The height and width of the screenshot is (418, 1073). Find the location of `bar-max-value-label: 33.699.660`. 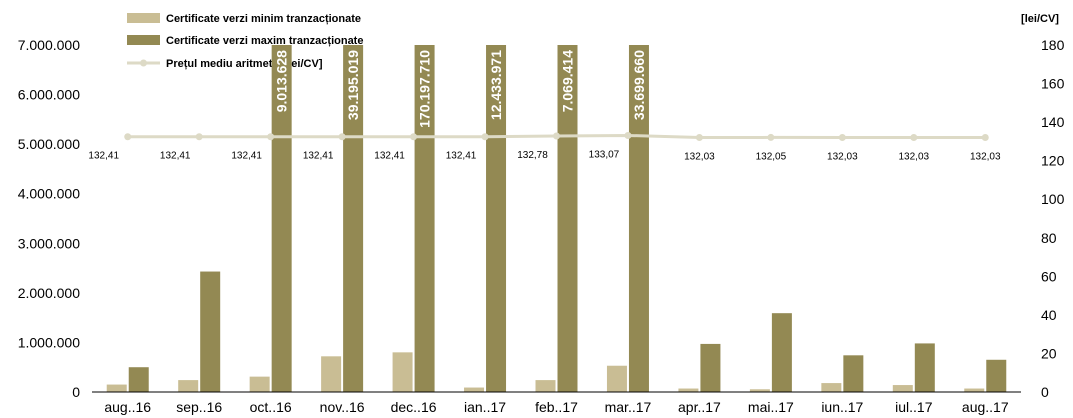

bar-max-value-label: 33.699.660 is located at coordinates (639, 85).